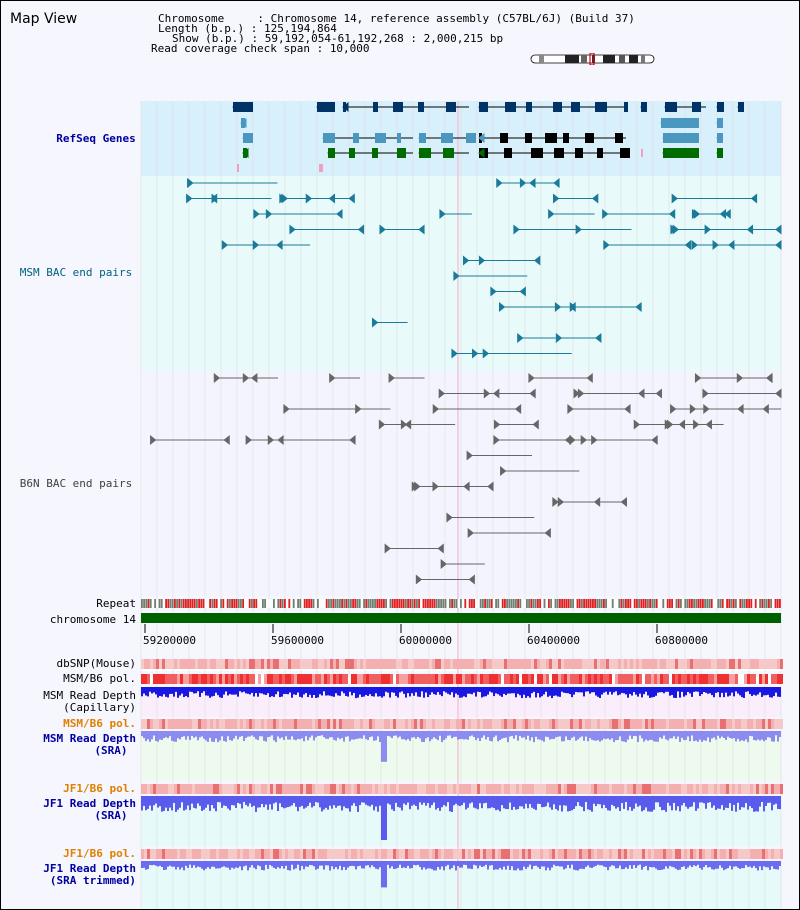 This screenshot has height=910, width=800. Describe the element at coordinates (99, 723) in the screenshot. I see `label-msm-pol-2: MSM/B6 pol.` at that location.